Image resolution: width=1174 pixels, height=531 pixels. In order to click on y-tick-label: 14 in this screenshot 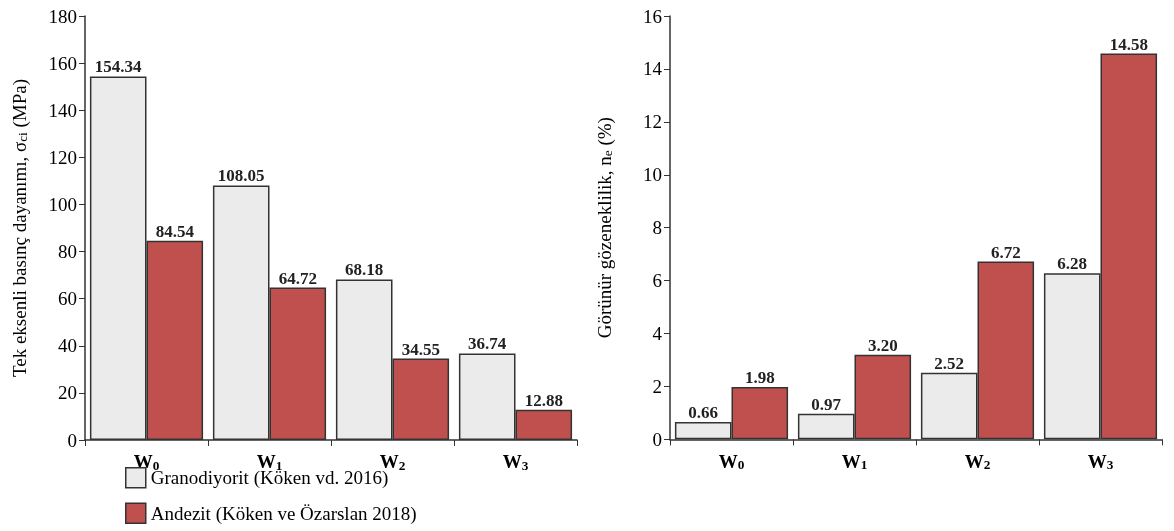, I will do `click(653, 69)`.